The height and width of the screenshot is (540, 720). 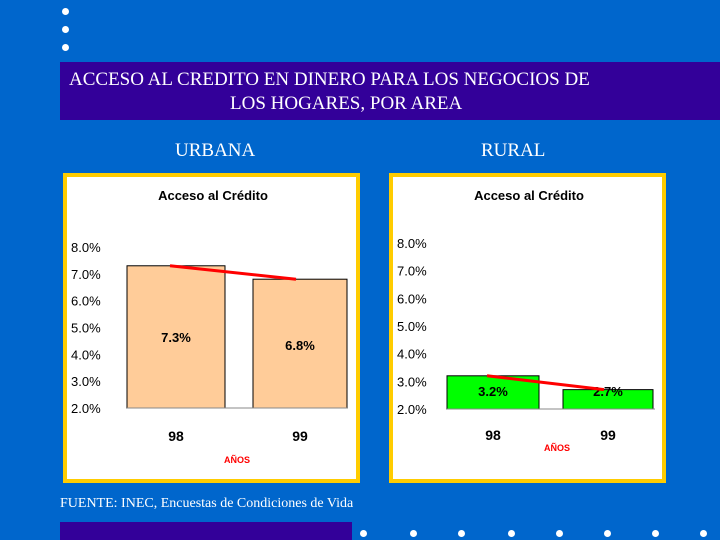 What do you see at coordinates (346, 103) in the screenshot?
I see `slide-title-line-2: LOS HOGARES, POR AREA` at bounding box center [346, 103].